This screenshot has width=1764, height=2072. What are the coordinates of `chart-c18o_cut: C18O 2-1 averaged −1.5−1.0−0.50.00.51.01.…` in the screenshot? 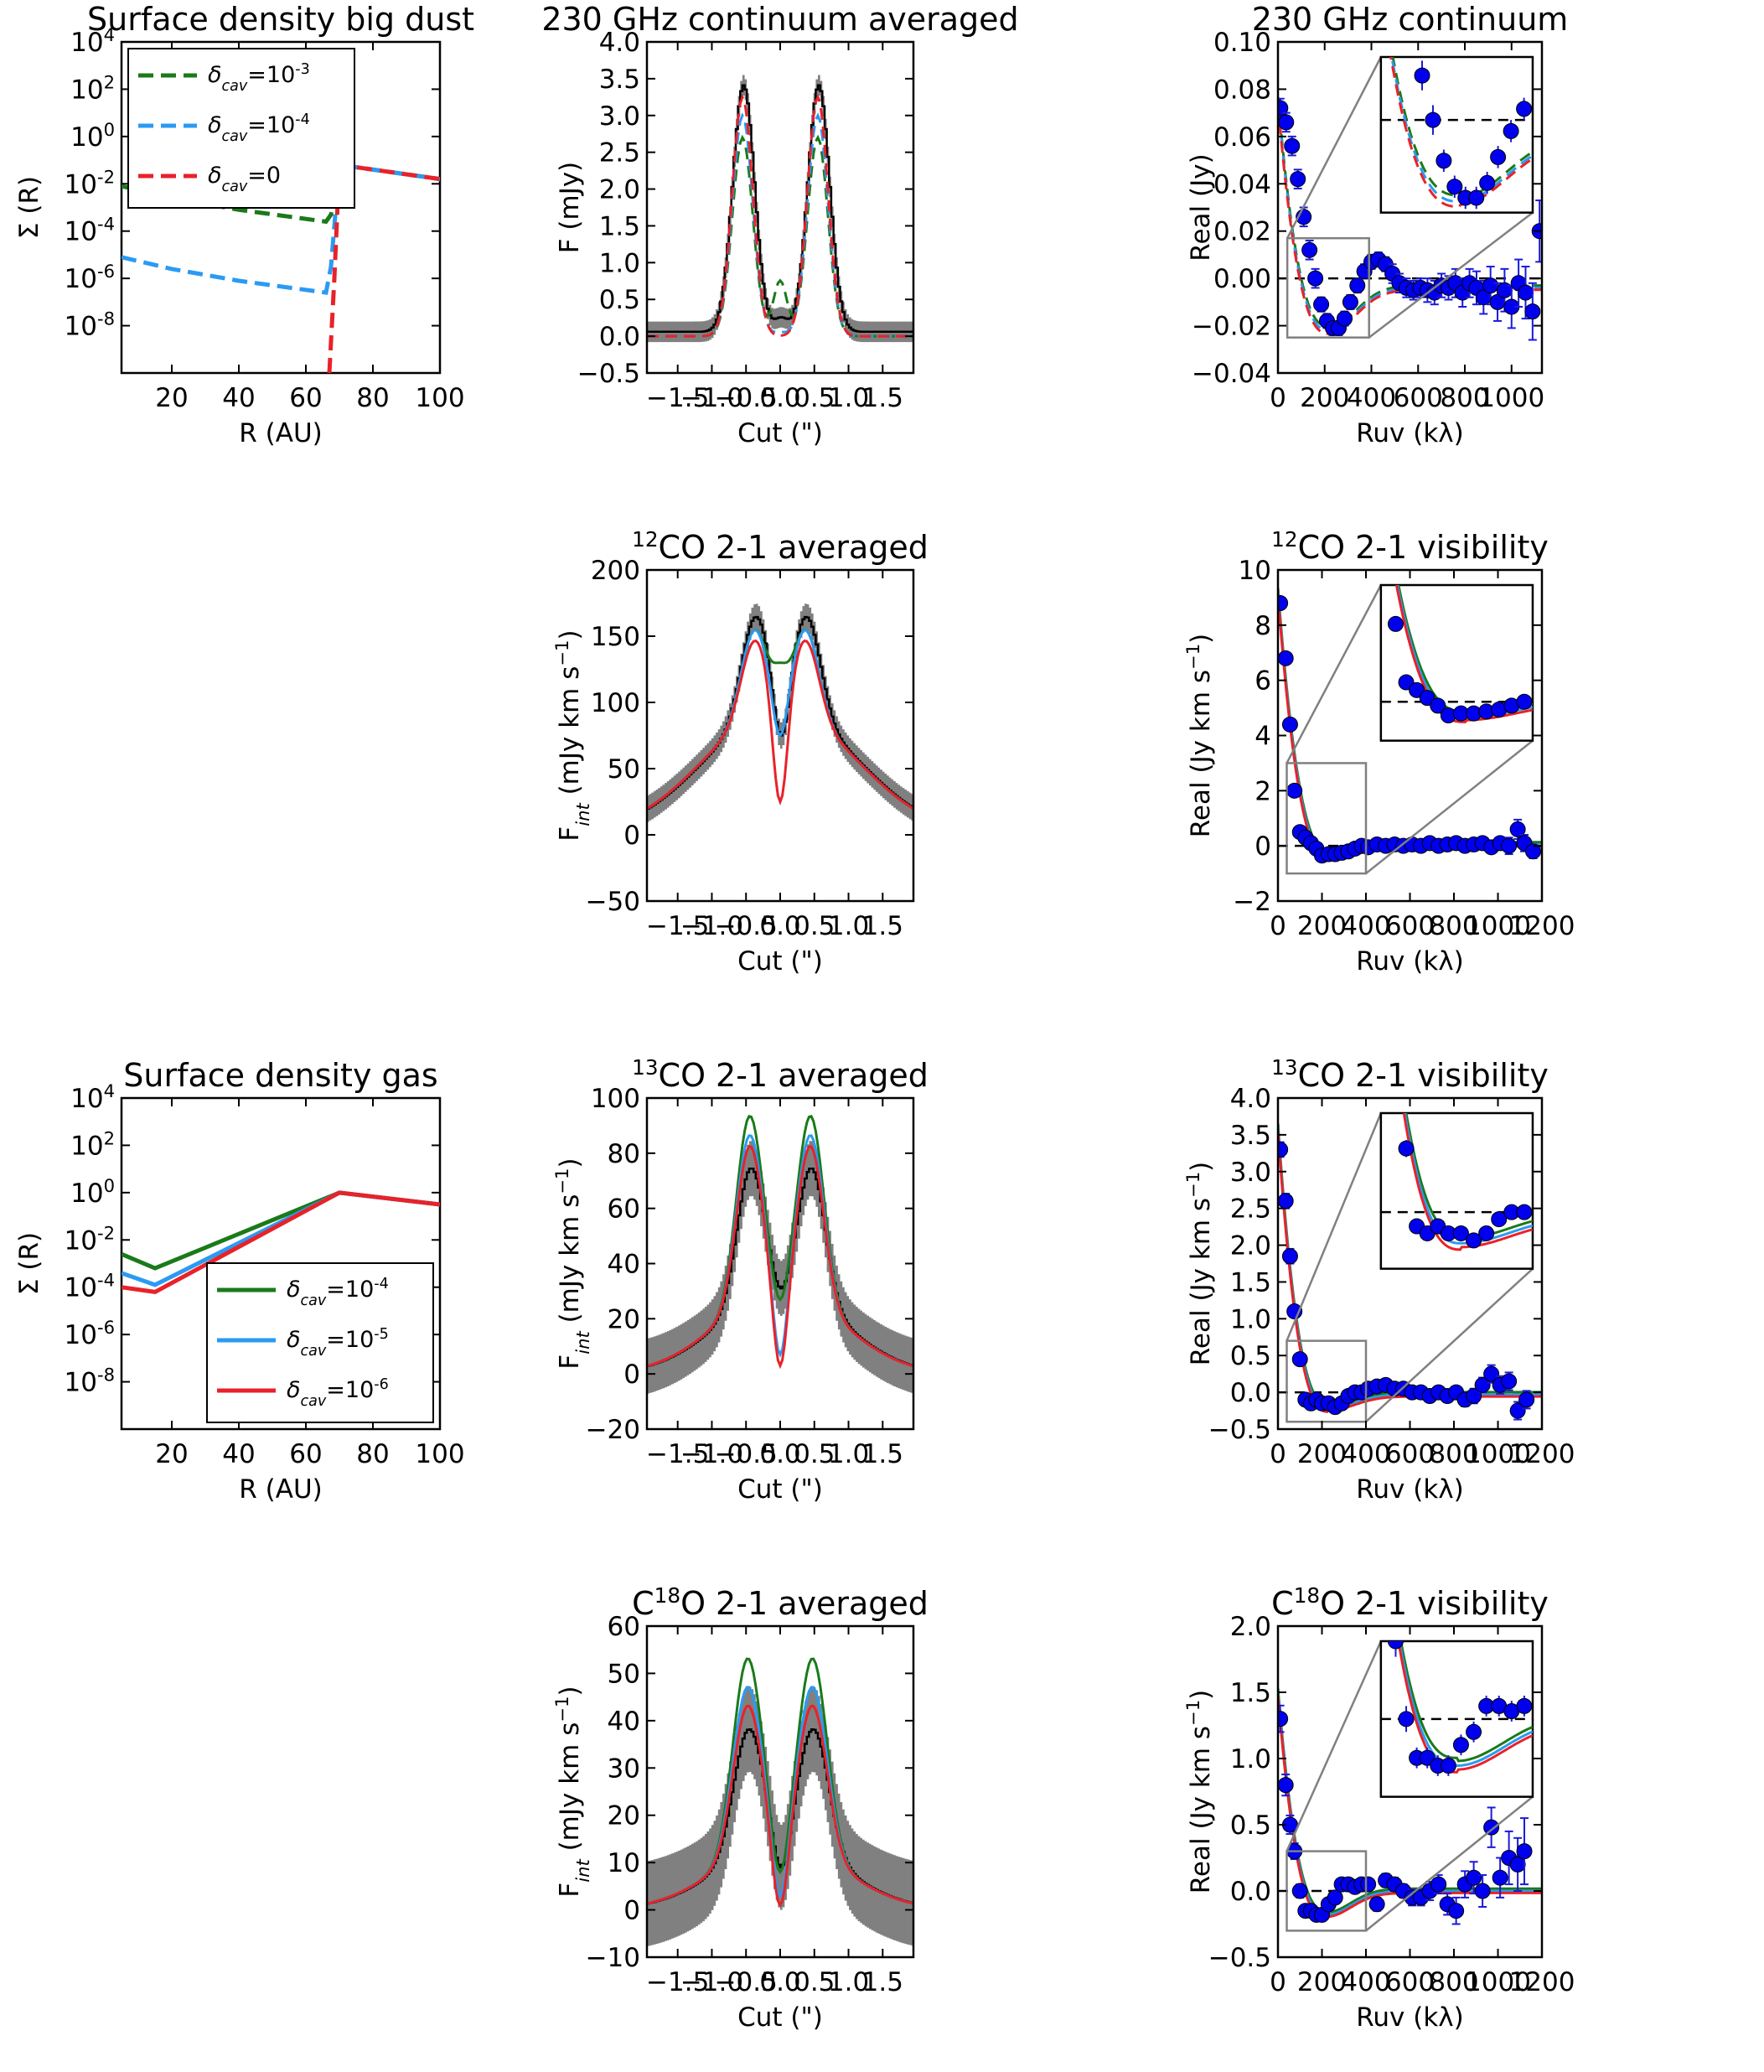 It's located at (740, 1808).